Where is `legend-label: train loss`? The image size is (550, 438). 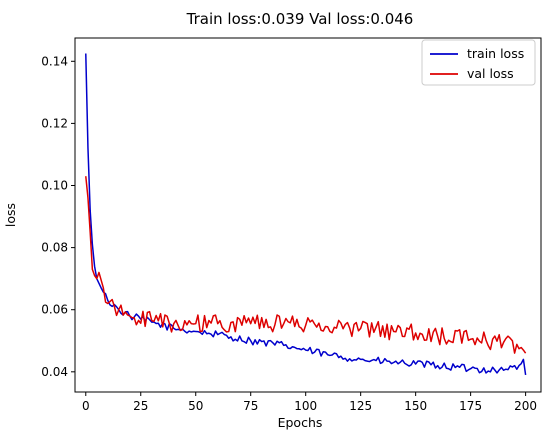
legend-label: train loss is located at coordinates (495, 53).